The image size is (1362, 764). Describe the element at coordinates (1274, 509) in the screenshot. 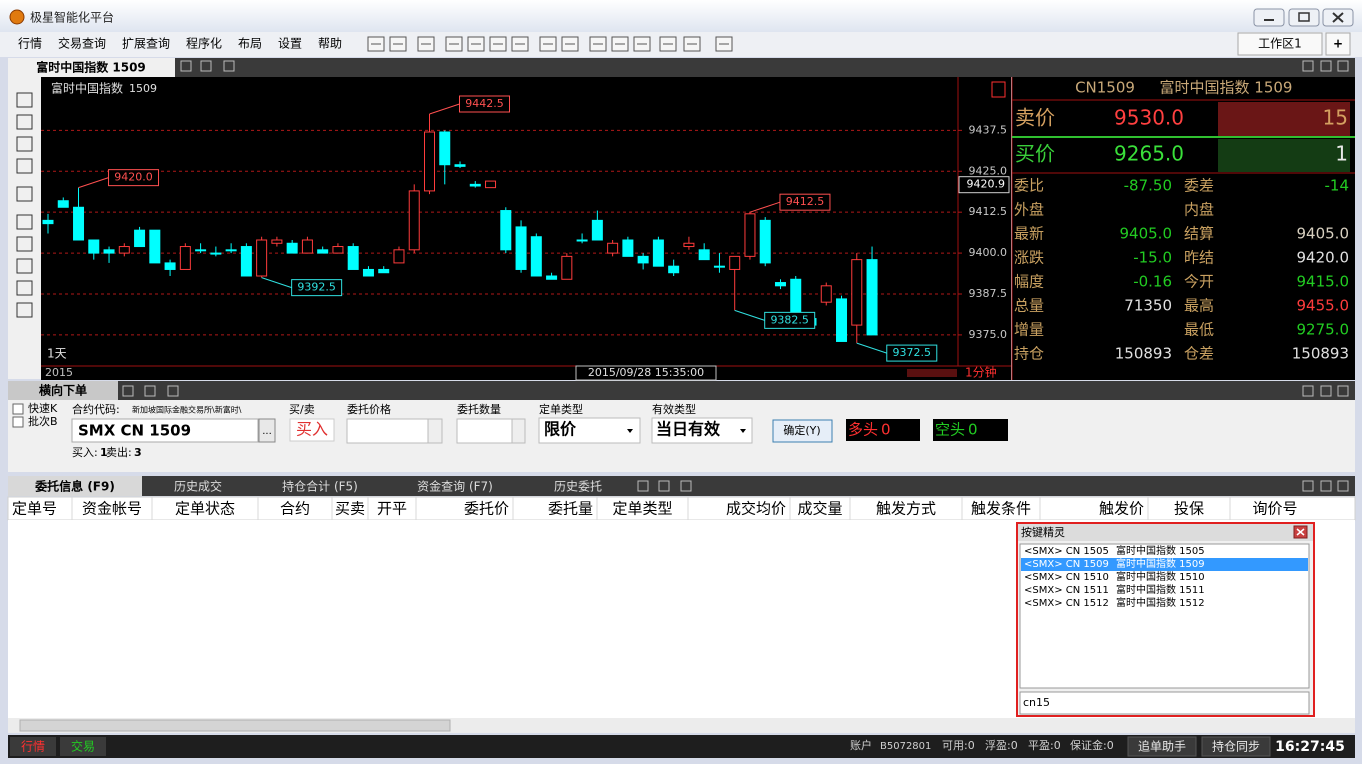

I see `column-header: 询价号` at that location.